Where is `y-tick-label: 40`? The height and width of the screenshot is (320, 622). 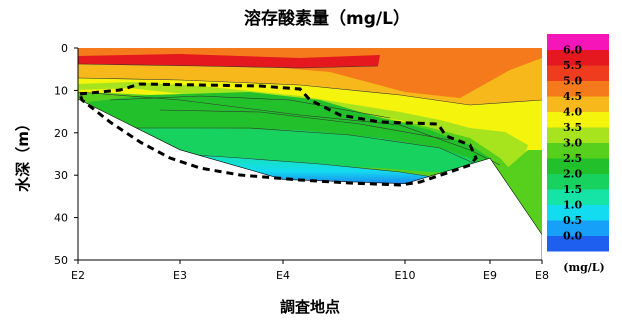
y-tick-label: 40 is located at coordinates (61, 218).